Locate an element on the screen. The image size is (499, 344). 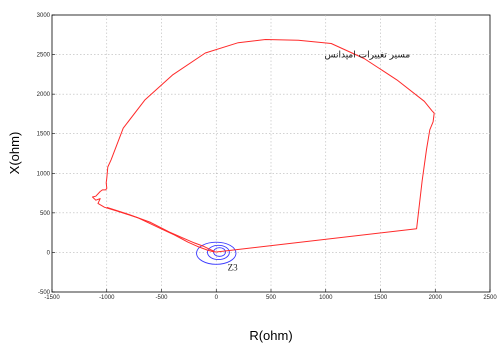
y-tick-label: 3000 is located at coordinates (44, 16).